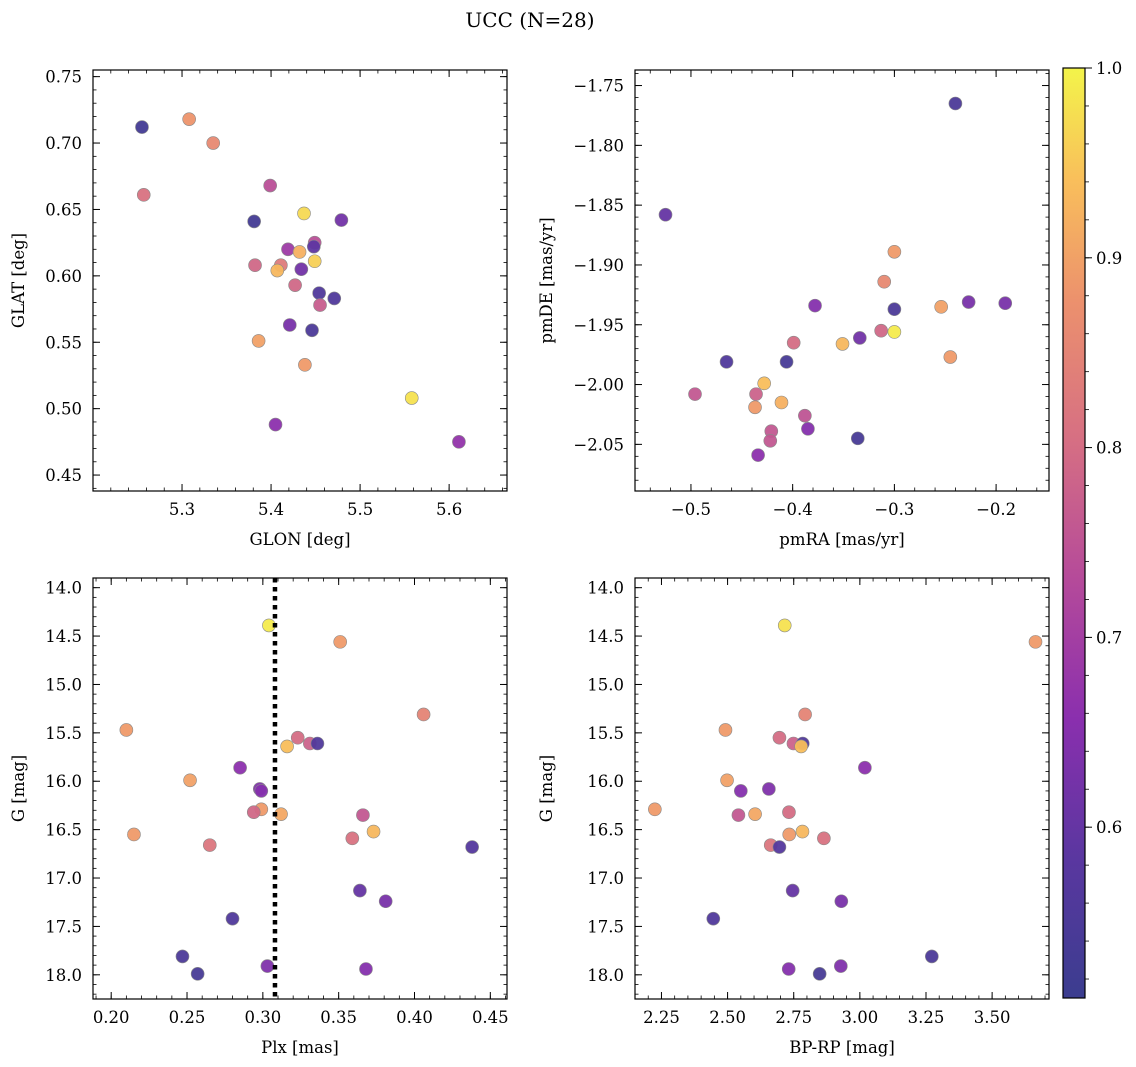 The width and height of the screenshot is (1136, 1067). I want to click on y-tick-label: 0.50, so click(63, 409).